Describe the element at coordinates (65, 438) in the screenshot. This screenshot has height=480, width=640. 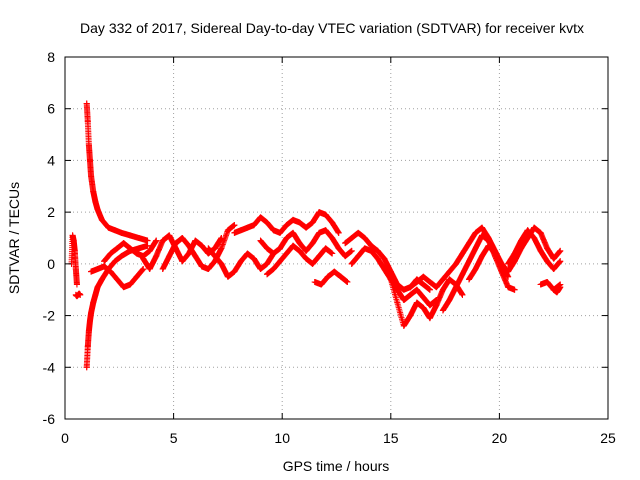
I see `x-tick-label: 0` at that location.